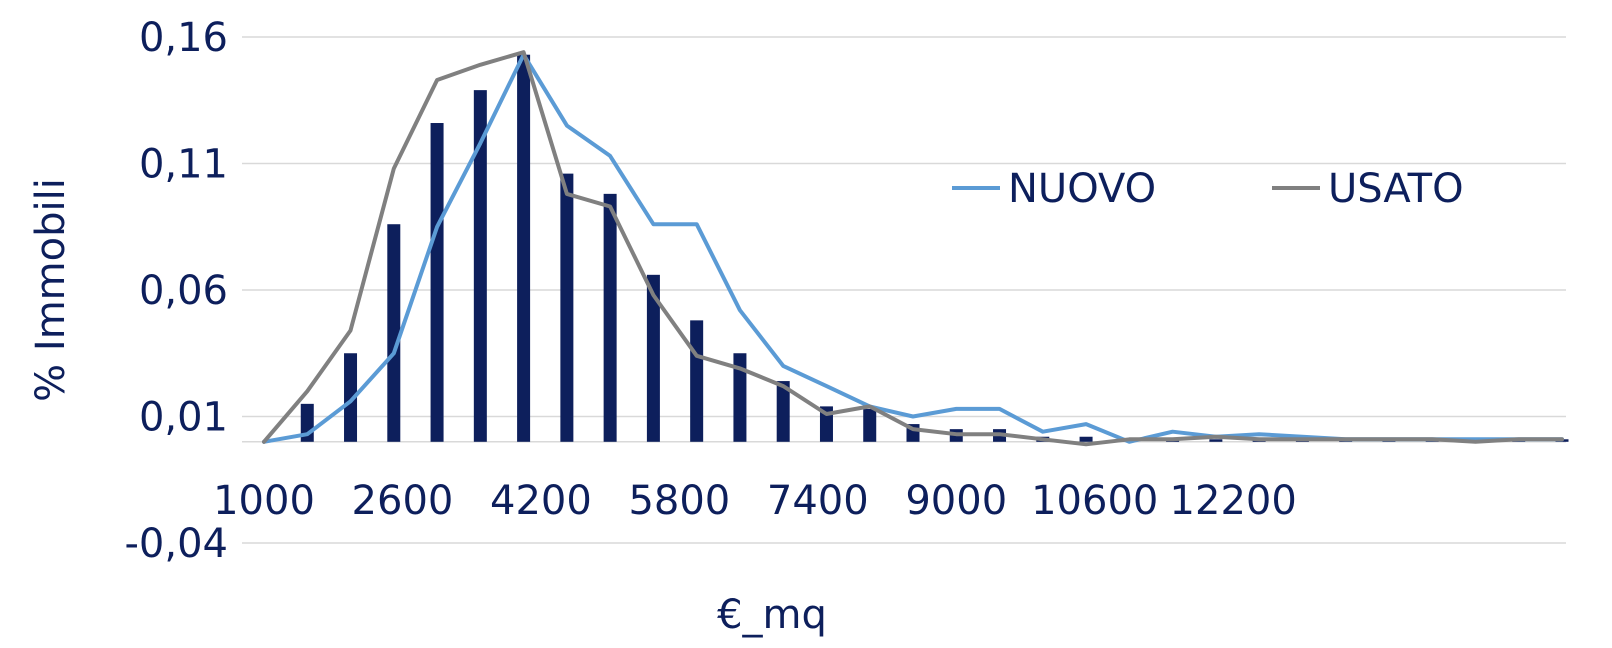 This screenshot has height=648, width=1612. I want to click on y-tick-label: -0,04, so click(177, 544).